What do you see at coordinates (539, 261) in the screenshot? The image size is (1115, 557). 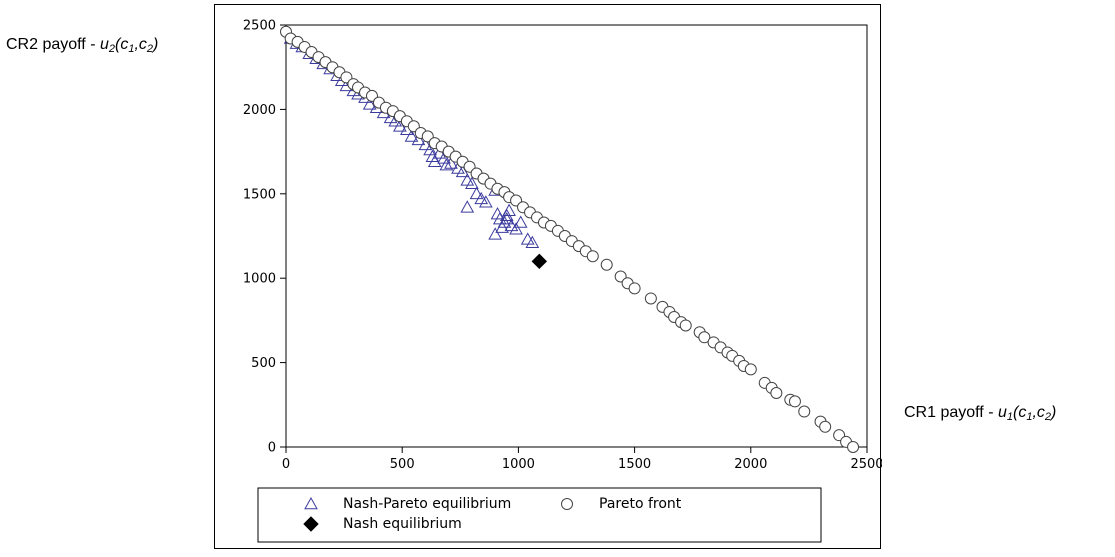 I see `nash-equilibrium-point` at bounding box center [539, 261].